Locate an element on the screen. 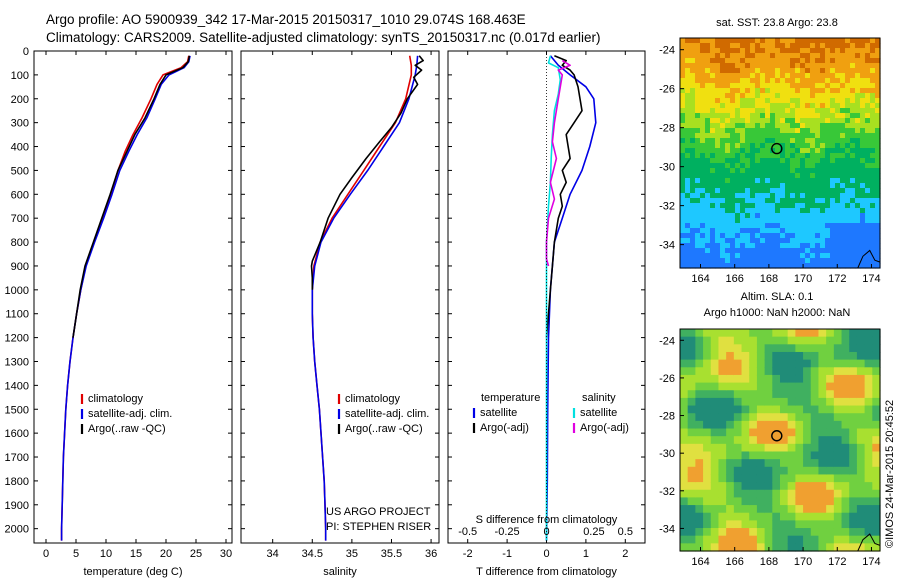 This screenshot has height=580, width=900. difference-legend-label: satellite is located at coordinates (598, 413).